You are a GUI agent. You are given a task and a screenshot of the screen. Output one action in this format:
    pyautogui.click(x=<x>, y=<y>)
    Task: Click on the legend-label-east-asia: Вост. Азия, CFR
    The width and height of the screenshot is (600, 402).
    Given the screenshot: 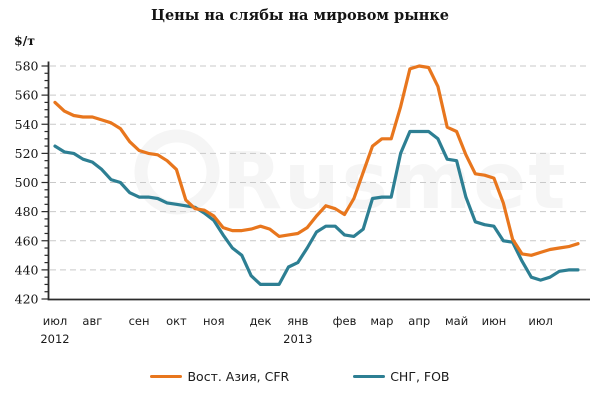 What is the action you would take?
    pyautogui.click(x=238, y=376)
    